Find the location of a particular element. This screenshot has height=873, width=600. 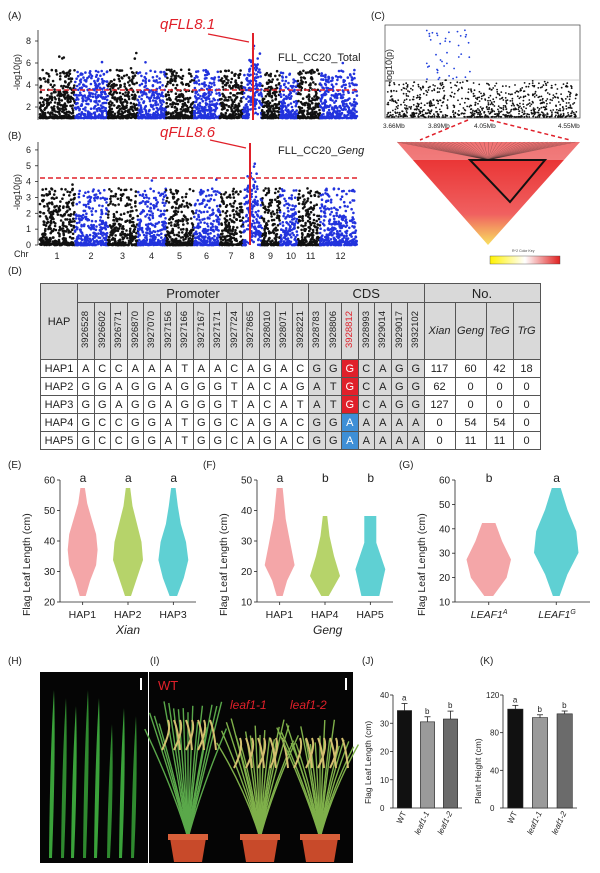

chr-12-points is located at coordinates (338, 217).